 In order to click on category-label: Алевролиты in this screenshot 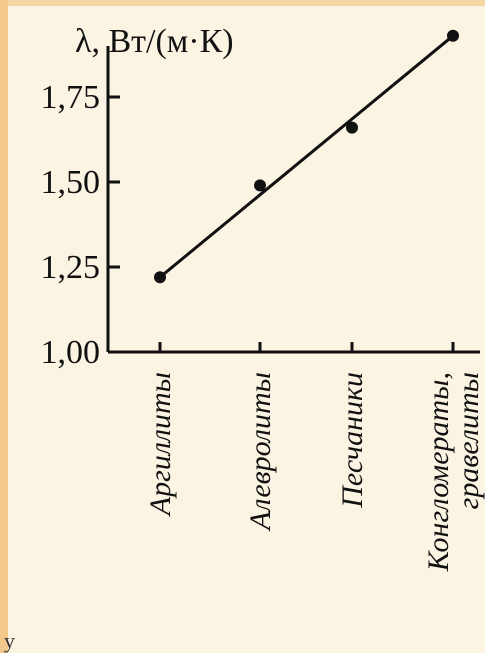, I will do `click(260, 452)`.